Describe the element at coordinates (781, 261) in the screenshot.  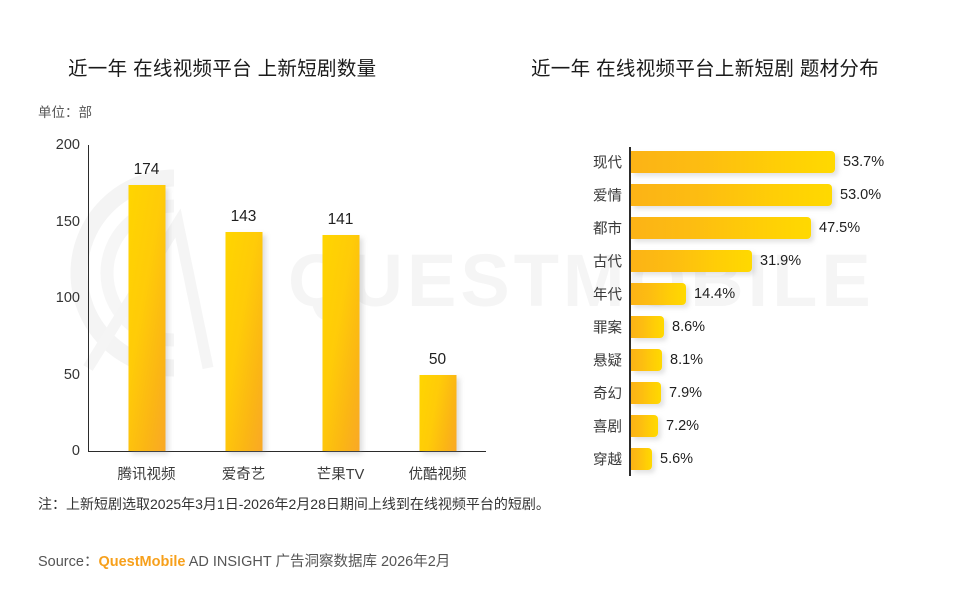
I see `hbar-value-ancient: 31.9%` at that location.